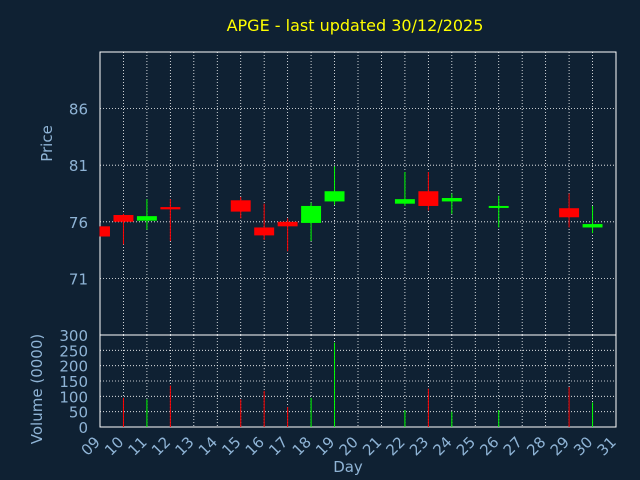 This screenshot has height=480, width=640. What do you see at coordinates (78, 279) in the screenshot?
I see `price-tick-label: 71` at bounding box center [78, 279].